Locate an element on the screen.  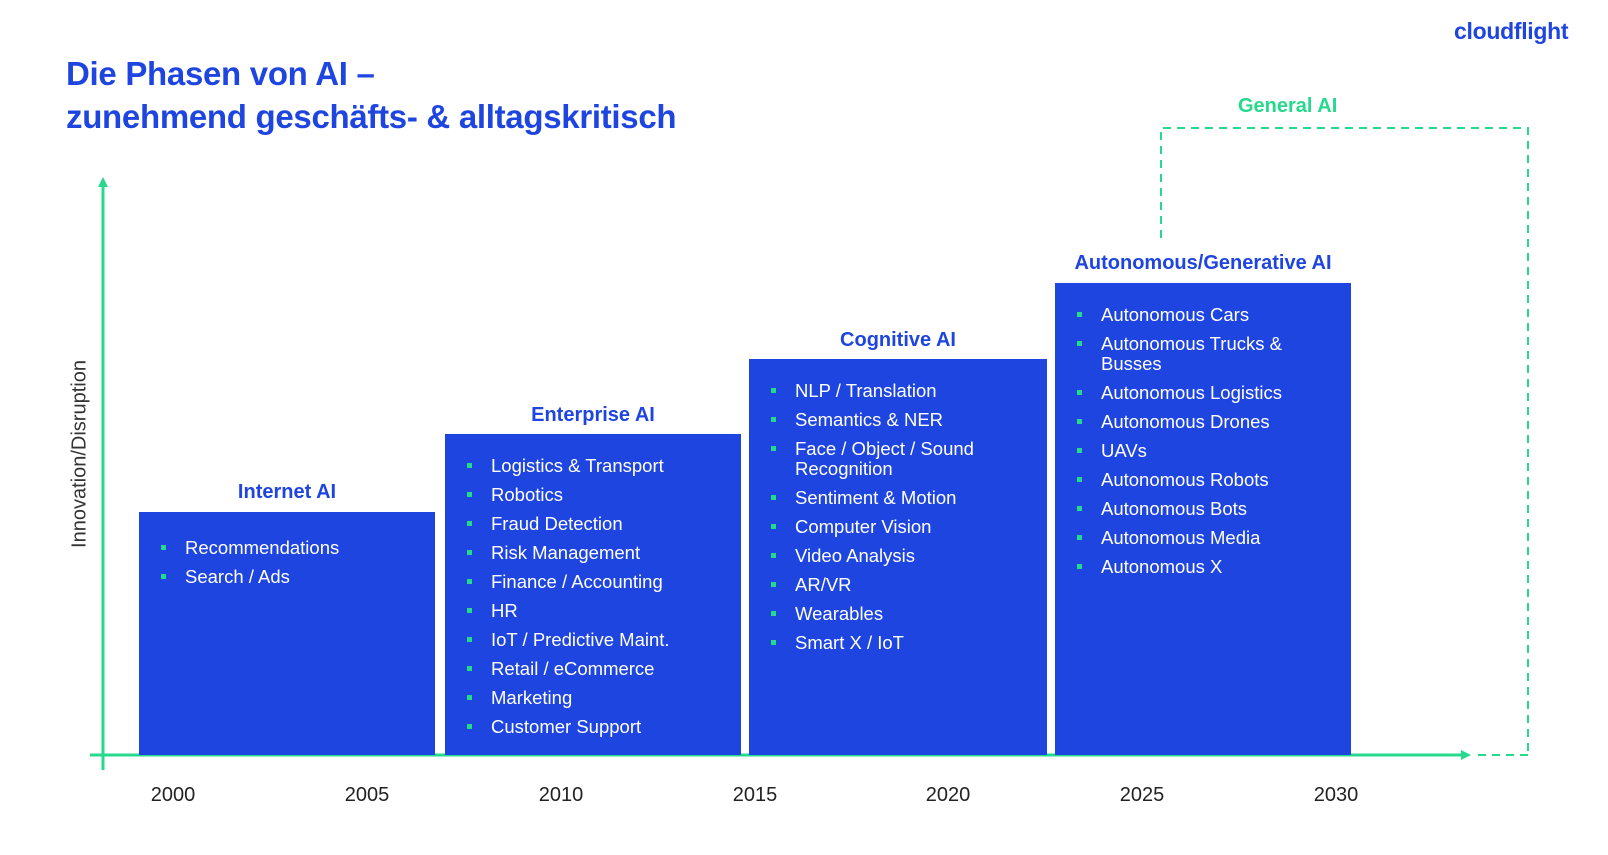
title-line-2: zunehmend geschäfts- & alltagskritisch is located at coordinates (371, 116).